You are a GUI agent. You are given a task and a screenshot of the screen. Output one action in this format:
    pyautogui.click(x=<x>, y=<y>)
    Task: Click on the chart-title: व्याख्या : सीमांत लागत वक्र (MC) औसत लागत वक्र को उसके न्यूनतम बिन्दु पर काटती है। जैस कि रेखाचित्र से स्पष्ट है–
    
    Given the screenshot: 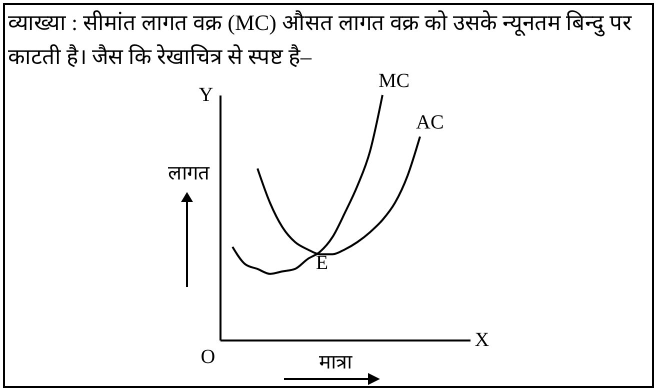 What is the action you would take?
    pyautogui.click(x=320, y=39)
    